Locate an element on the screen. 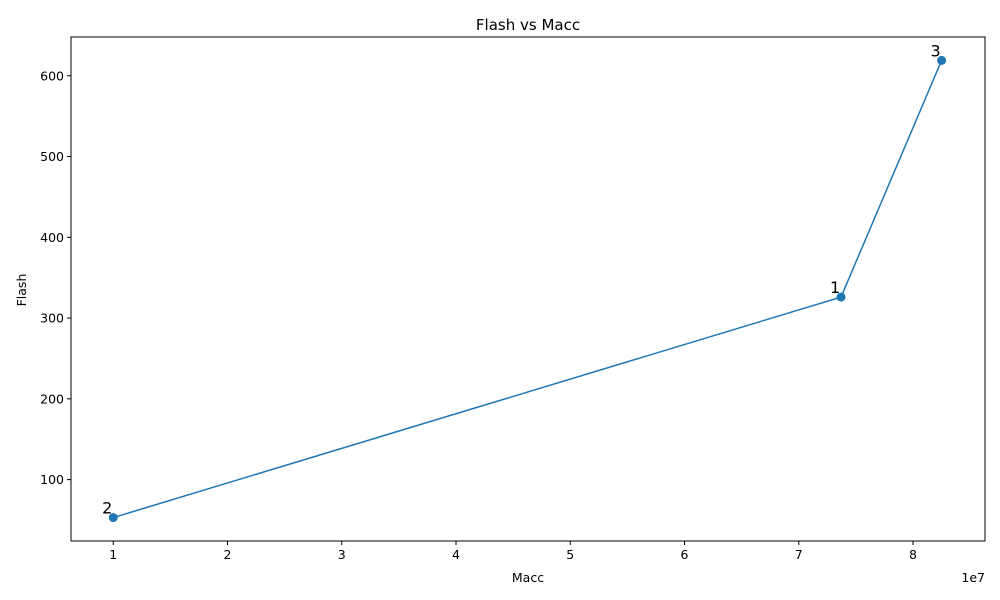 The image size is (1000, 600). y-tick-label: 500 is located at coordinates (52, 156).